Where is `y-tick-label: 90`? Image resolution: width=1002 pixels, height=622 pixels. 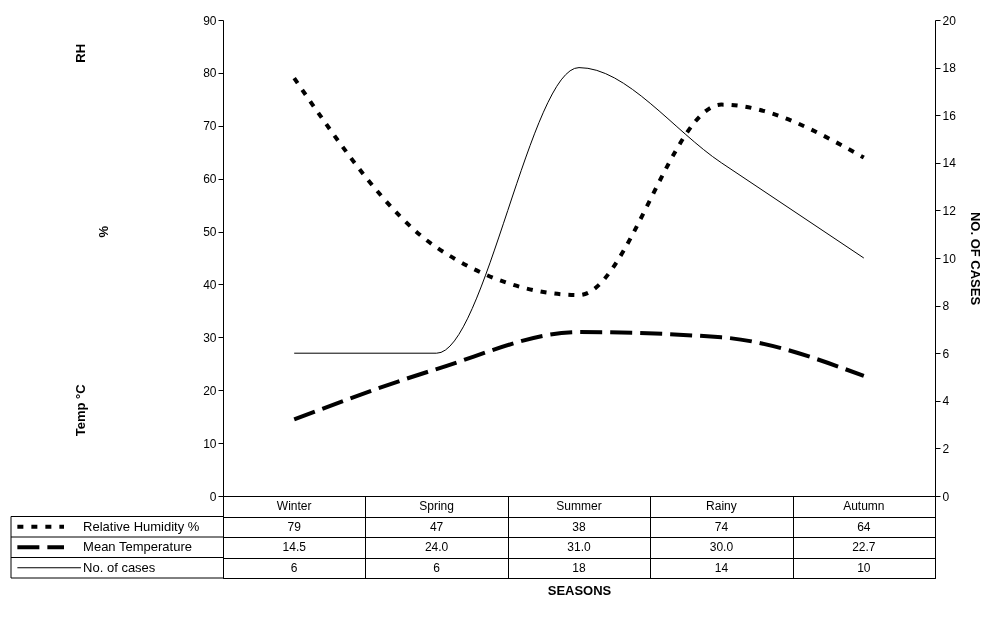 y-tick-label: 90 is located at coordinates (210, 20).